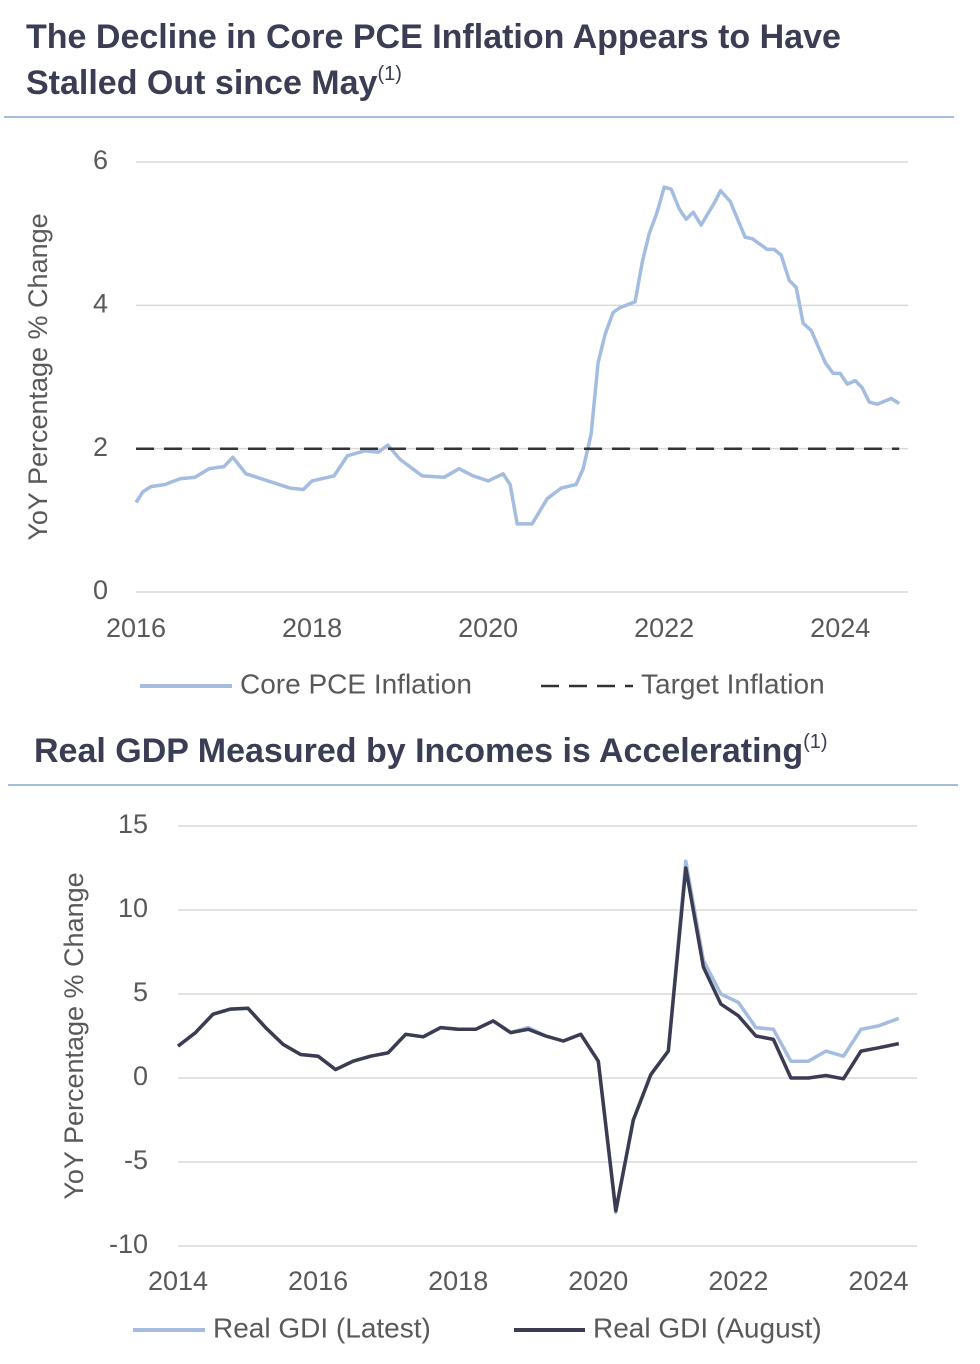 The image size is (980, 1364). What do you see at coordinates (100, 303) in the screenshot?
I see `y-tick-label: 4` at bounding box center [100, 303].